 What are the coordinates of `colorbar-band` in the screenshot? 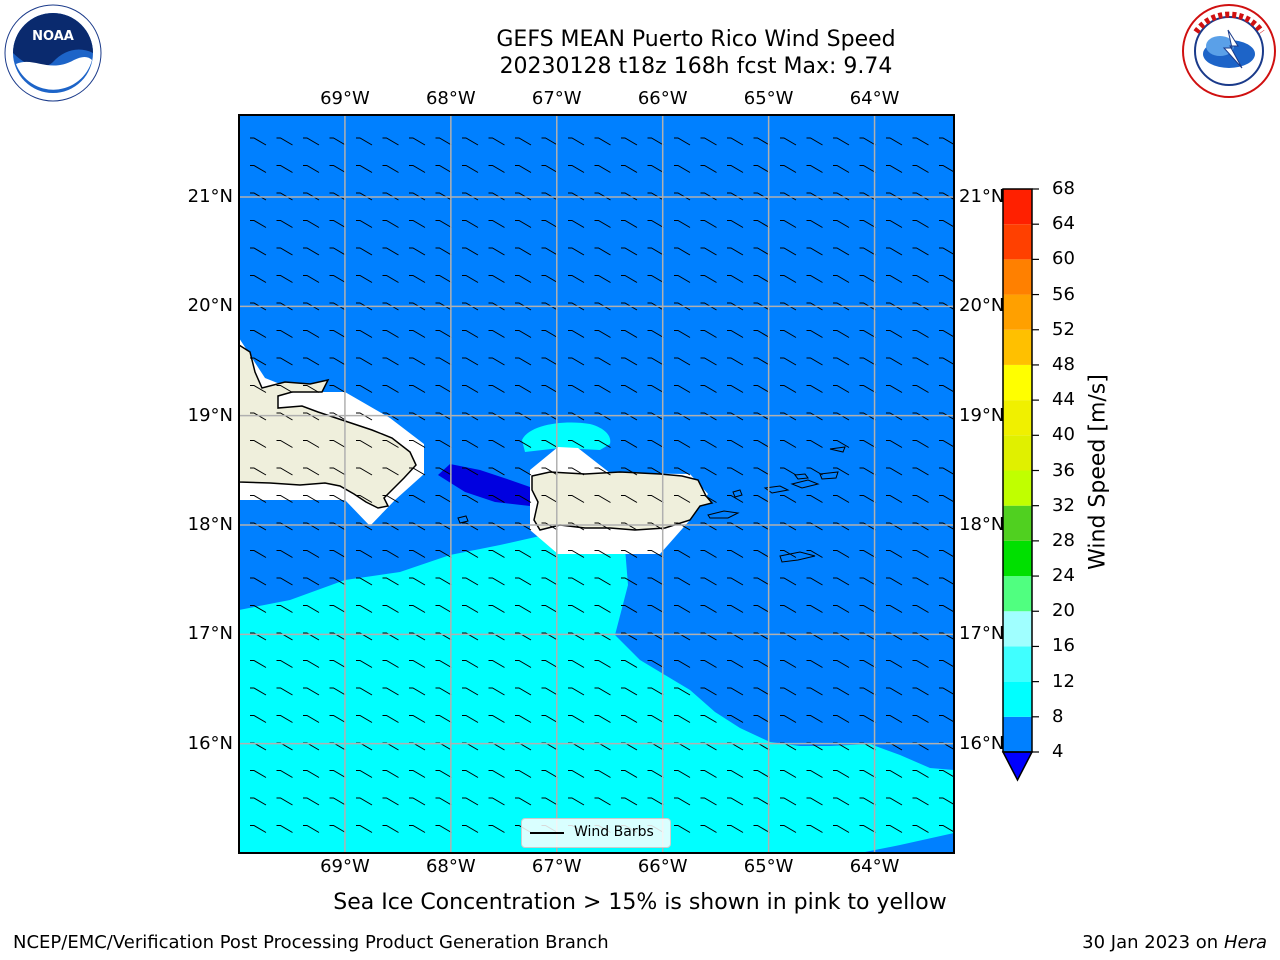 It's located at (1017, 594).